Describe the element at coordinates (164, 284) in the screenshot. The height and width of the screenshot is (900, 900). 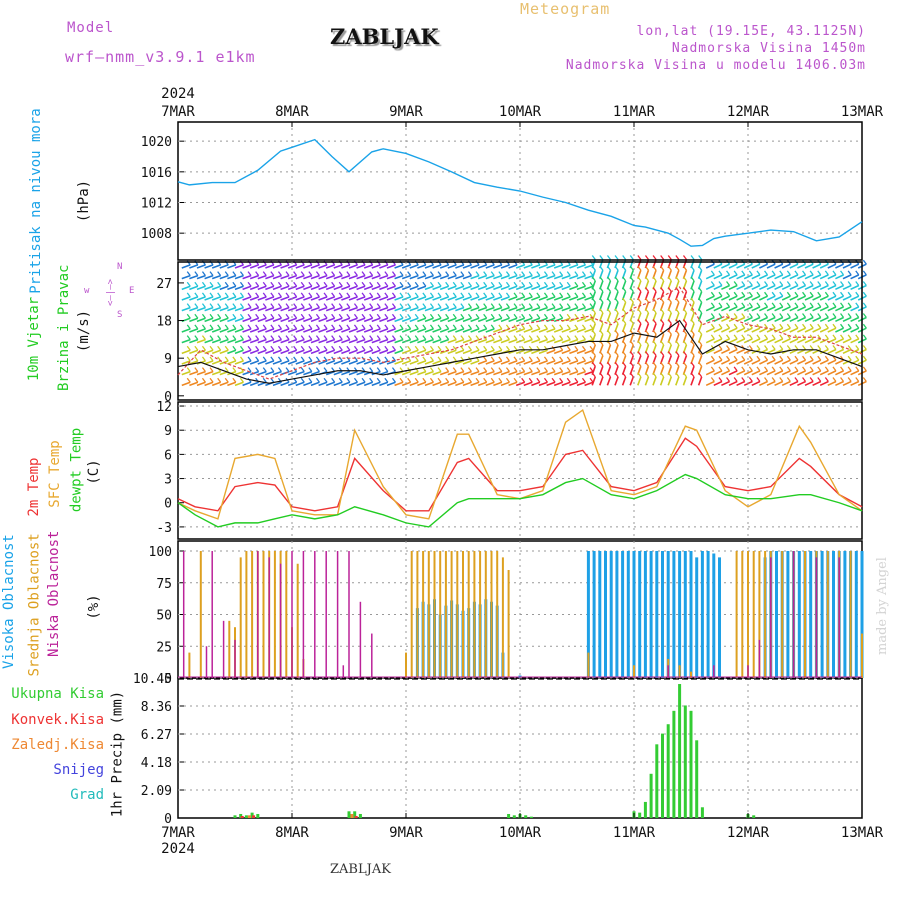
I see `wind-tick: 27` at that location.